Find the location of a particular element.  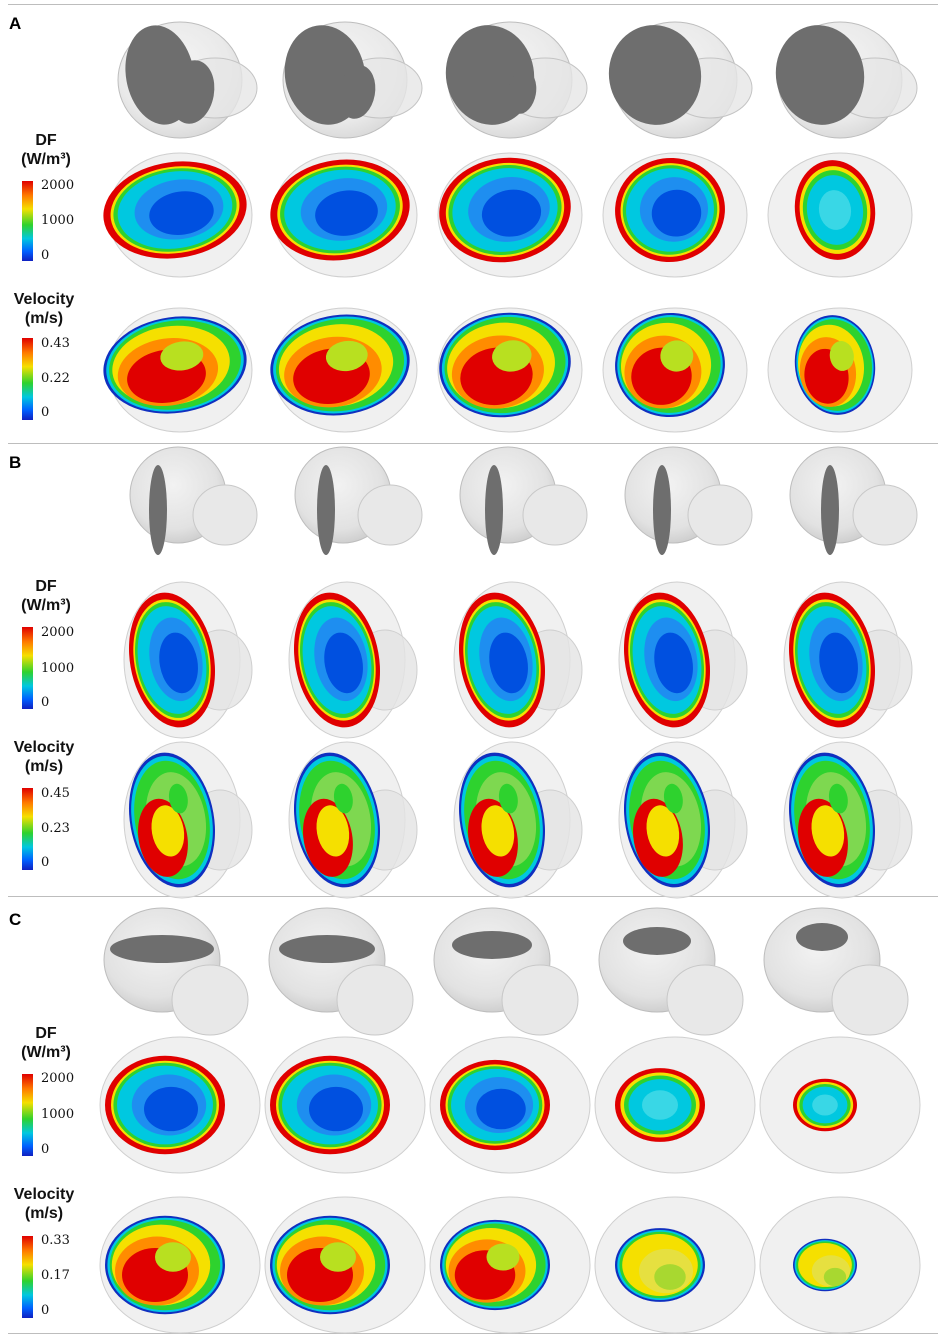

df-tick-min-c: 0 is located at coordinates (45, 1149).